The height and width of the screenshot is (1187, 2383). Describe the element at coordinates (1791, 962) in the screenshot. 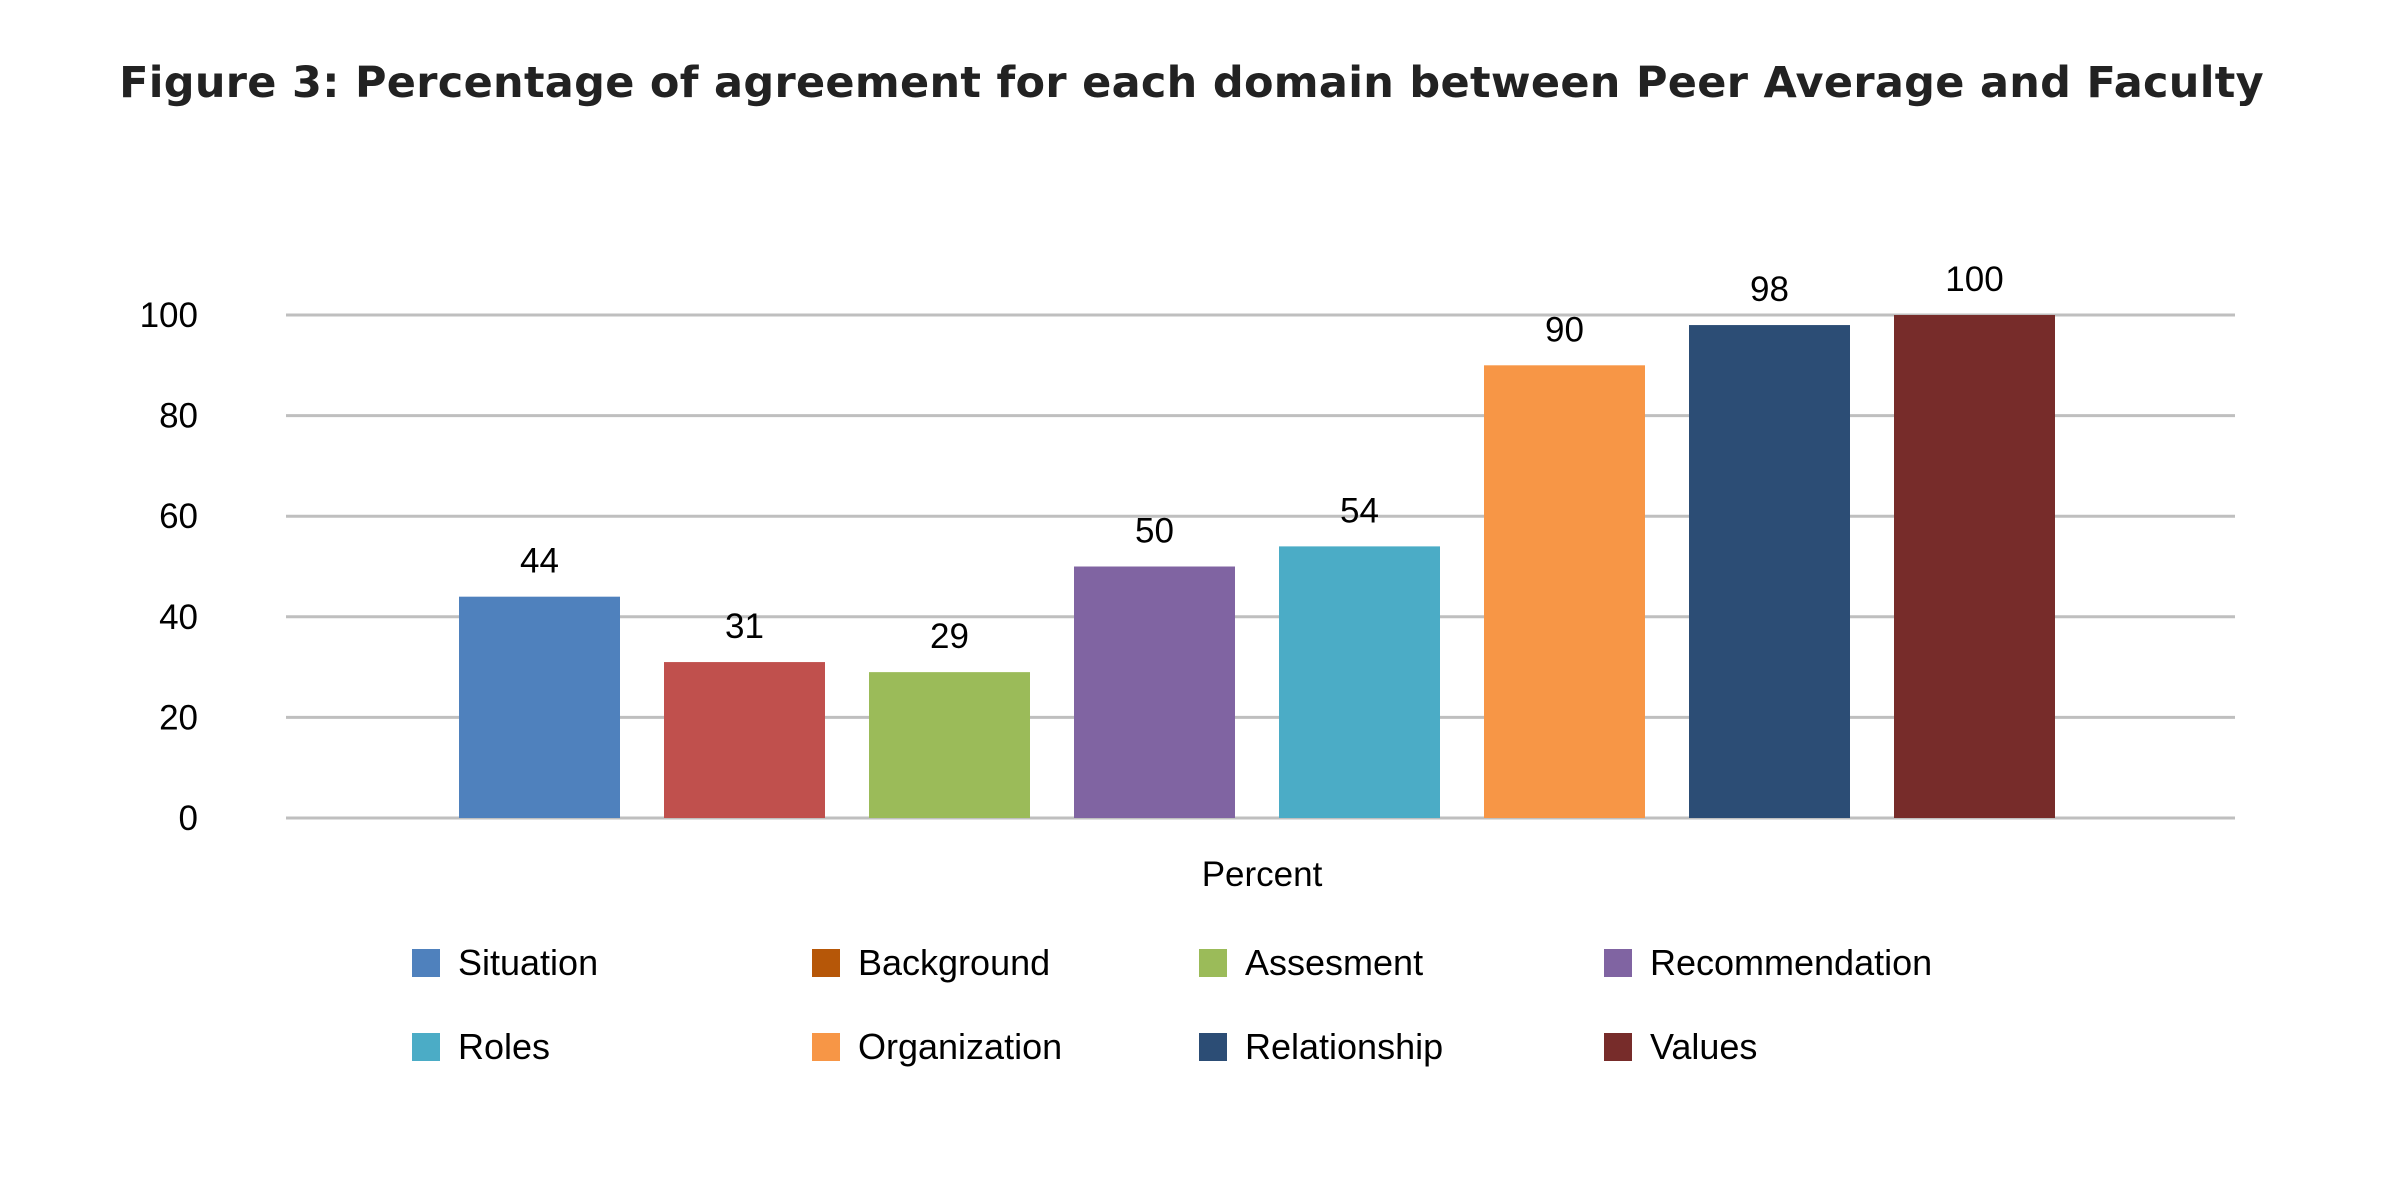

I see `legend-label: Recommendation` at that location.